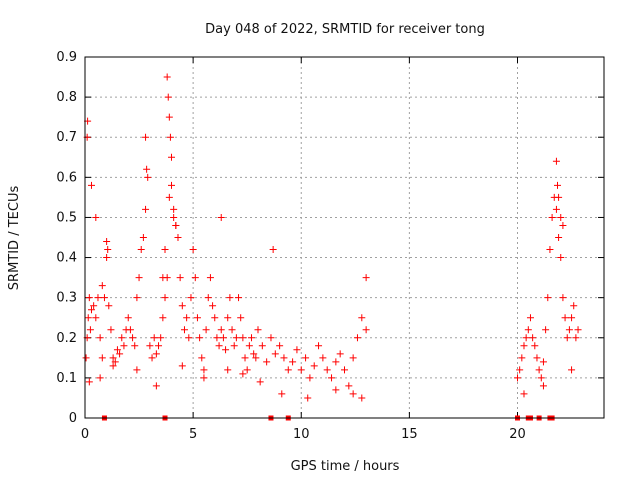 This screenshot has width=640, height=480. I want to click on x-tick-label: 5, so click(193, 434).